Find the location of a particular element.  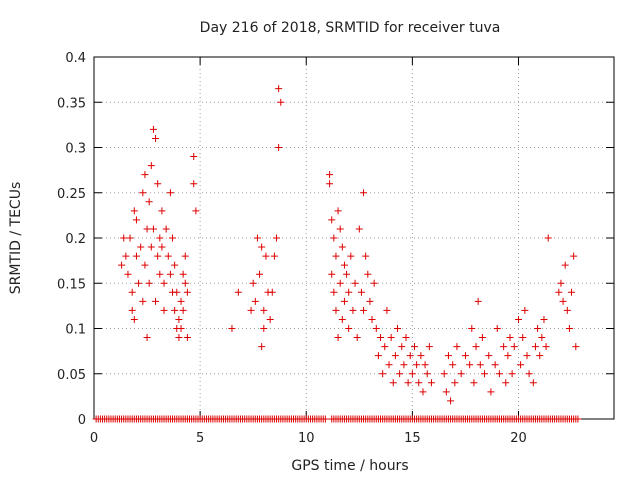

x-tick-label: 20 is located at coordinates (518, 438).